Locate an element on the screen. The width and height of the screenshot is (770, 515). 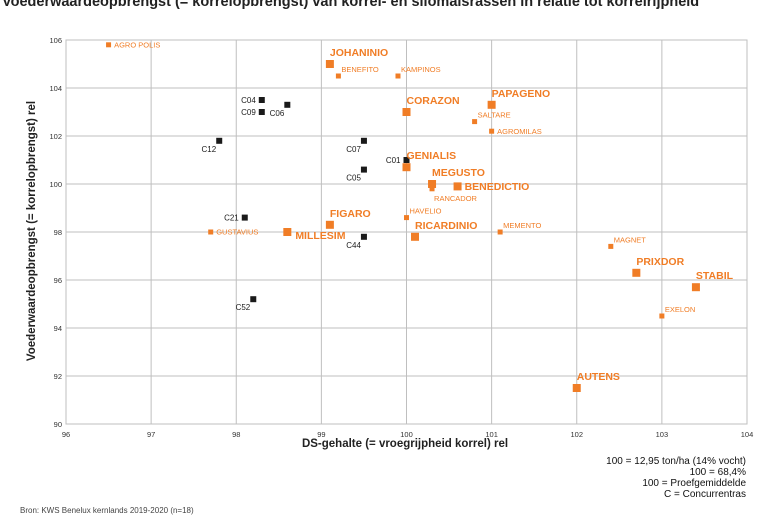
x-tick-label: 101 is located at coordinates (491, 434).